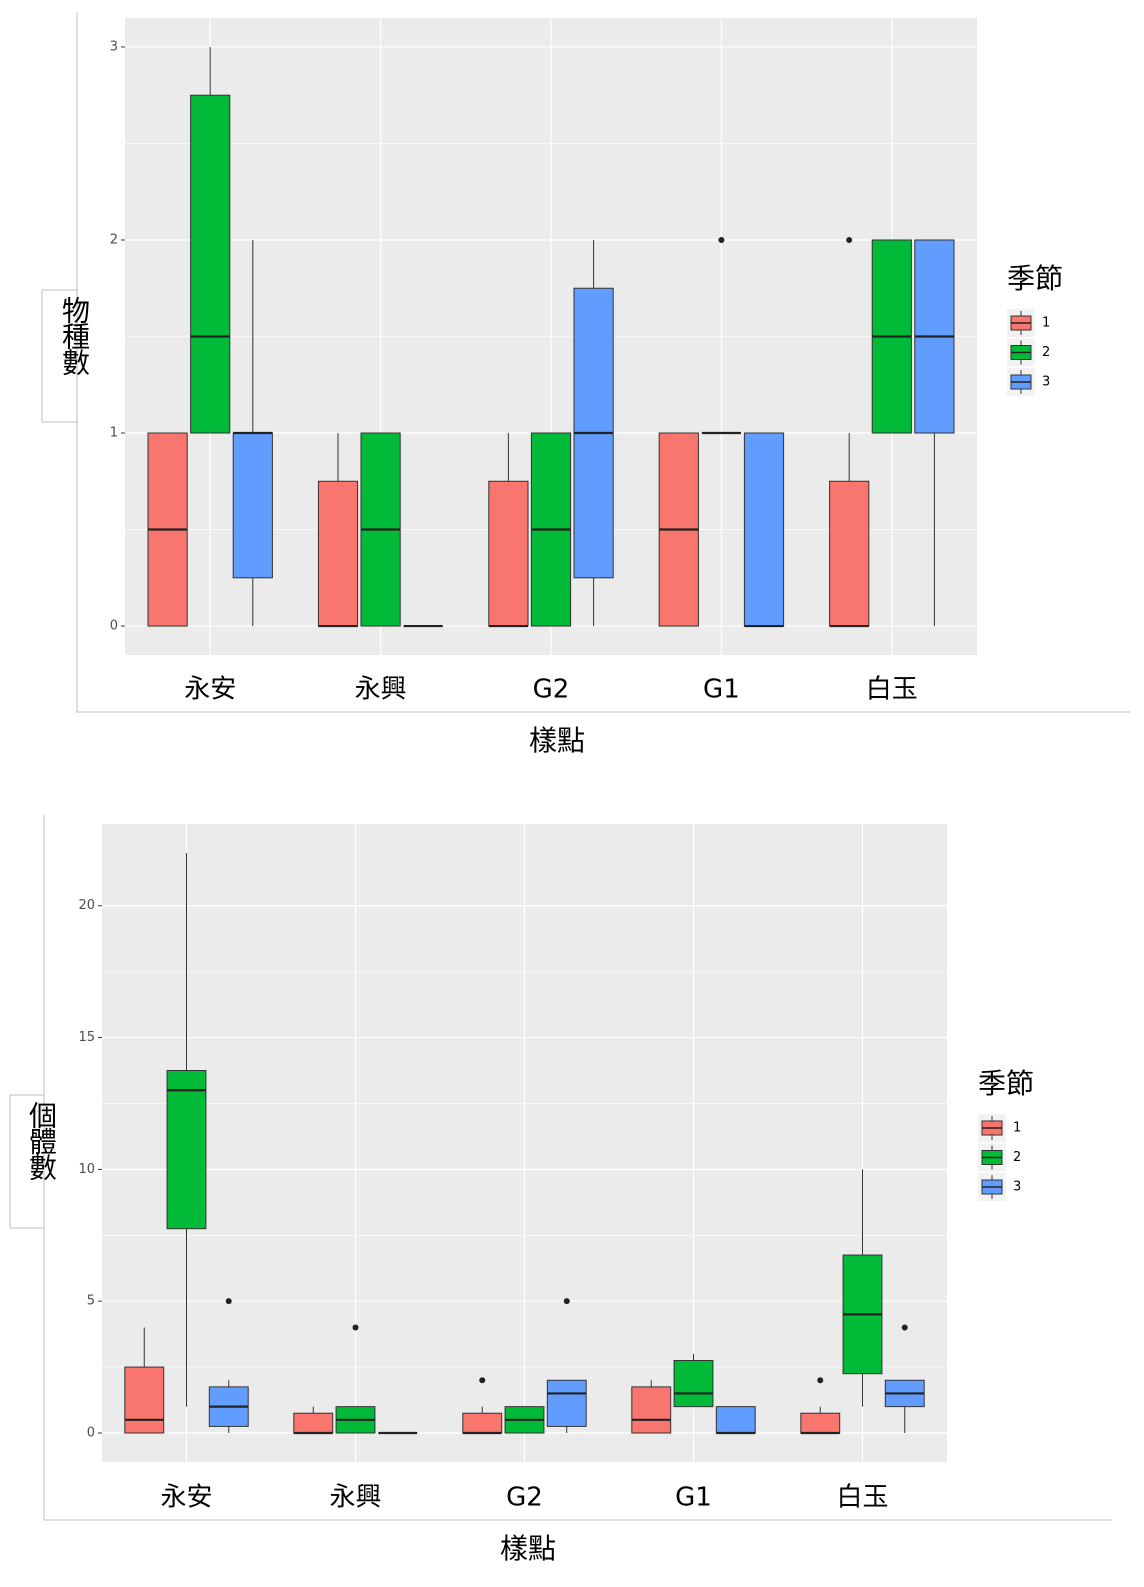 The width and height of the screenshot is (1144, 1587). I want to click on y-tick-label: 3, so click(114, 46).